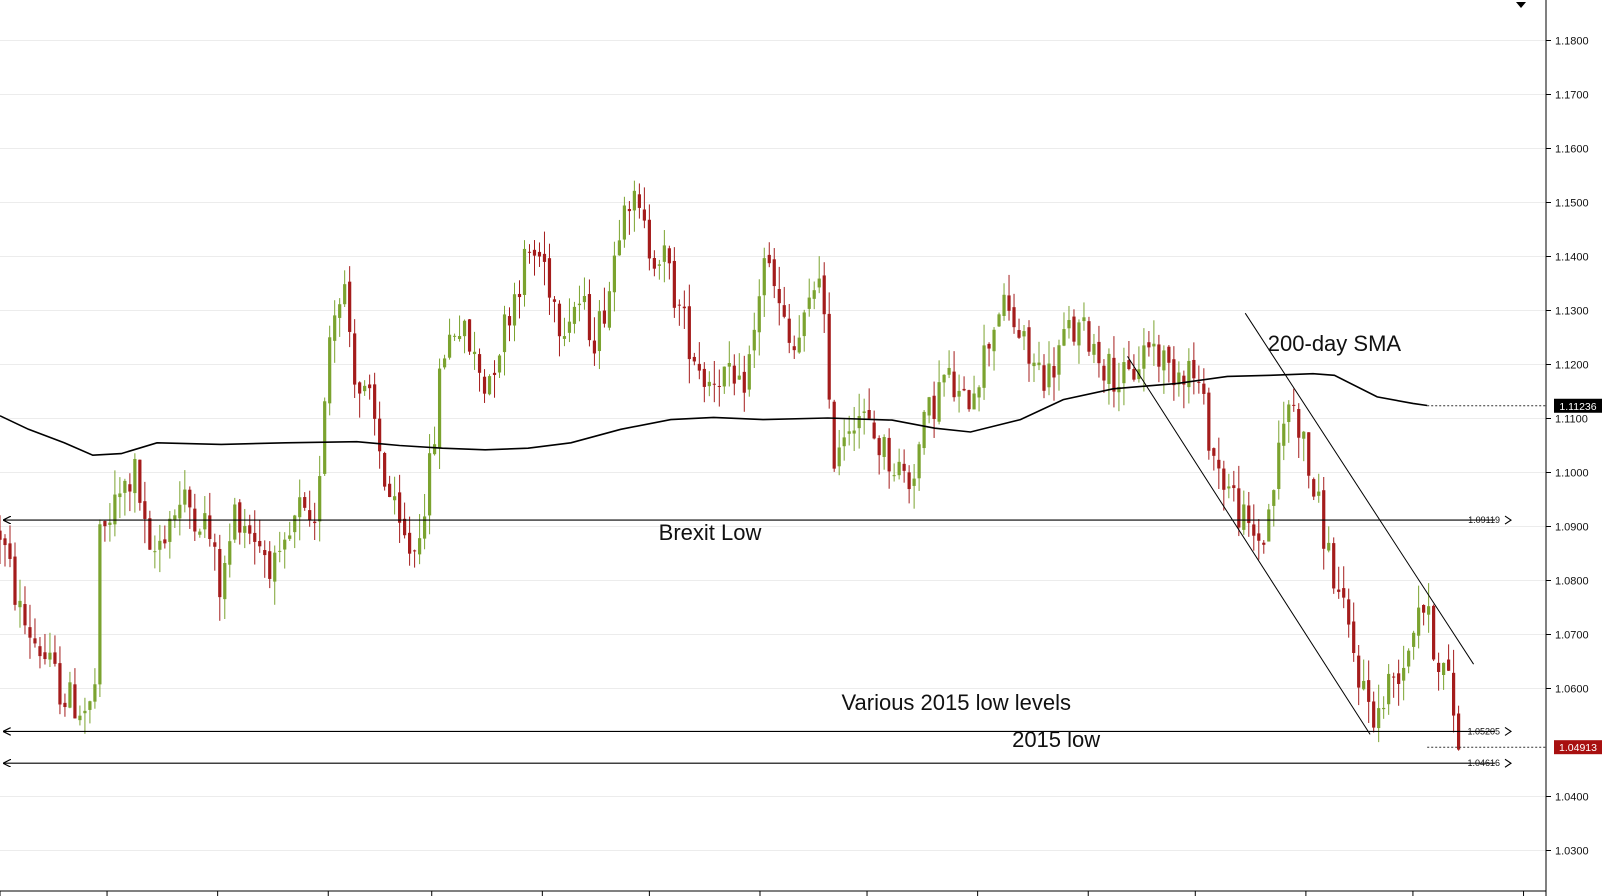 Image resolution: width=1617 pixels, height=896 pixels. I want to click on y-tick-label: 1.1300, so click(1572, 312).